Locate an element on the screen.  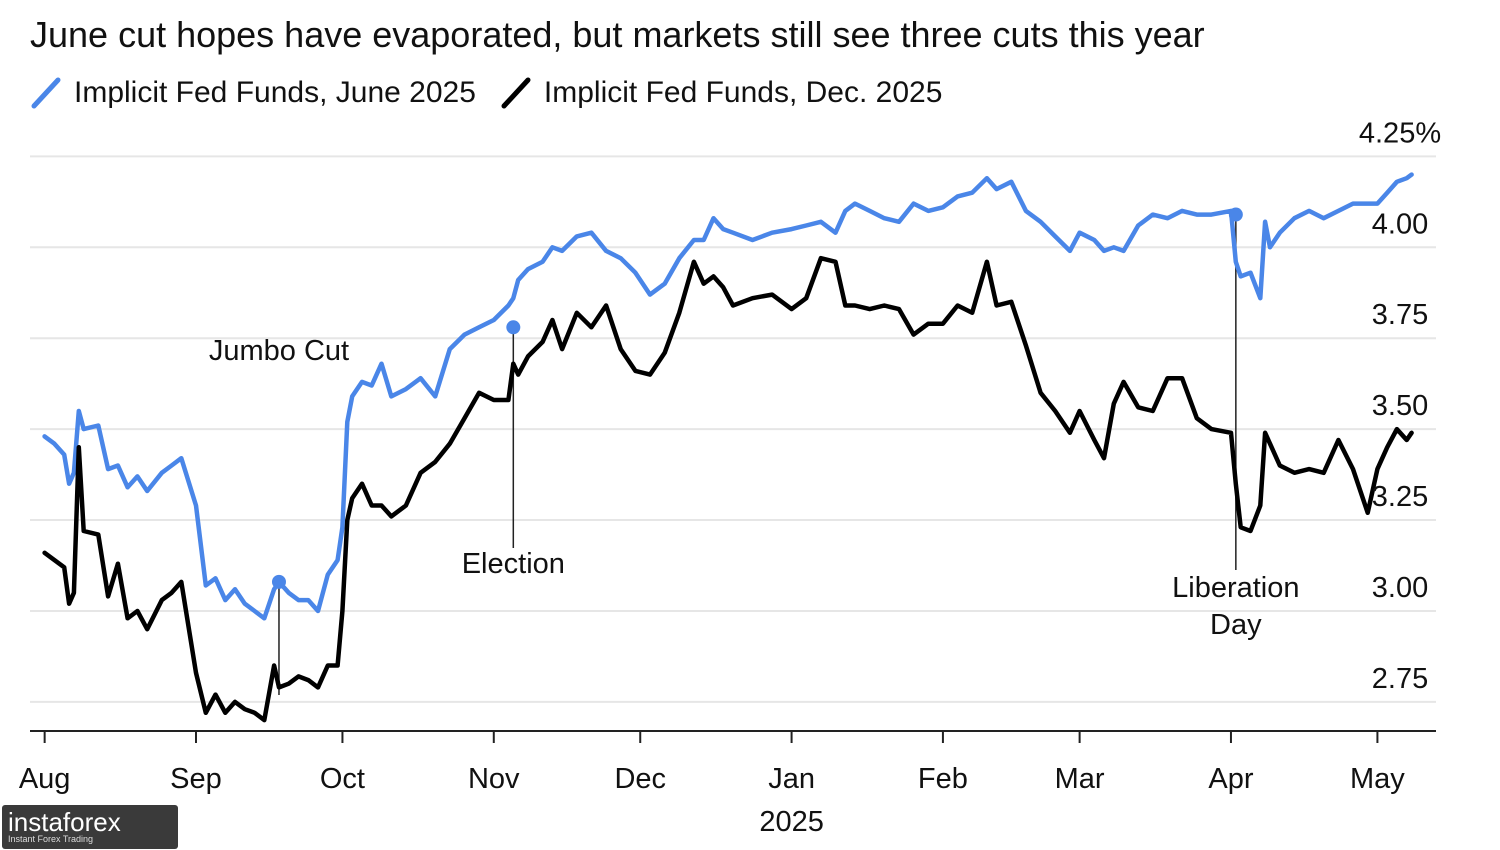
x-tick-label: Aug is located at coordinates (45, 779).